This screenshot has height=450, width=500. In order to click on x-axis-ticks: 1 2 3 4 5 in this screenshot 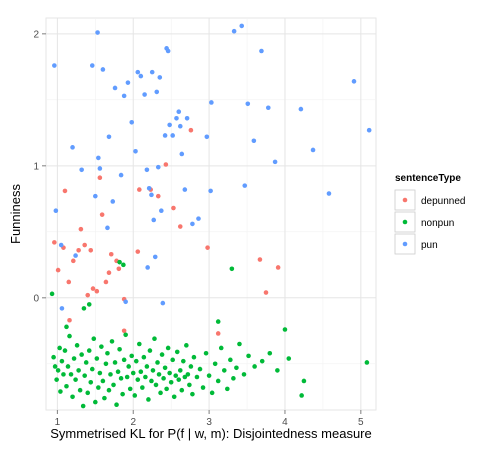, I will do `click(209, 419)`.